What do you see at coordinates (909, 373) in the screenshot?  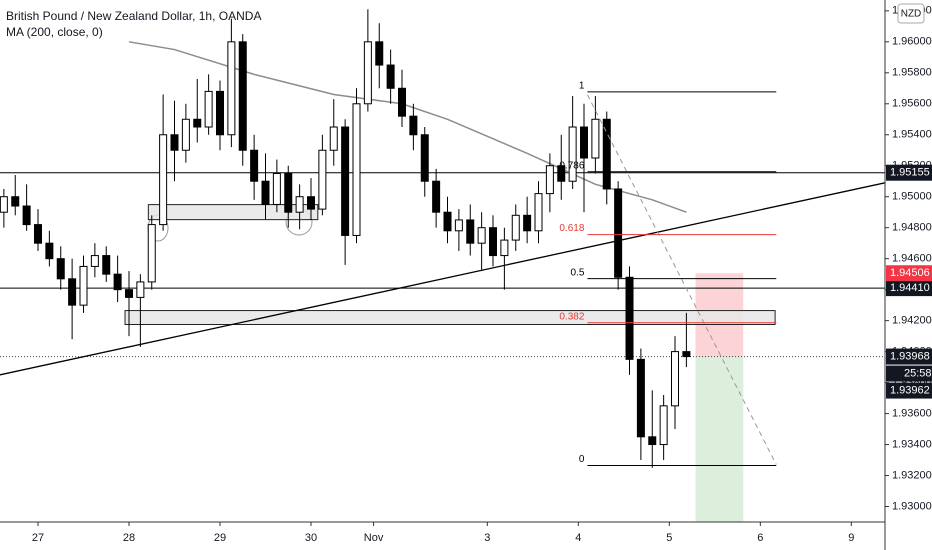 I see `countdown-bg` at bounding box center [909, 373].